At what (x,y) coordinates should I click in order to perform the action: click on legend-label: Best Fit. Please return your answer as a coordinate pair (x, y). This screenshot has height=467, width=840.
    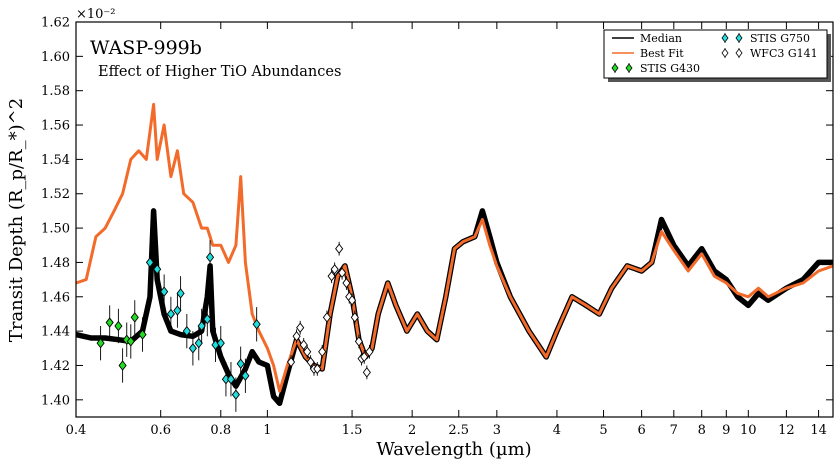
    Looking at the image, I should click on (662, 53).